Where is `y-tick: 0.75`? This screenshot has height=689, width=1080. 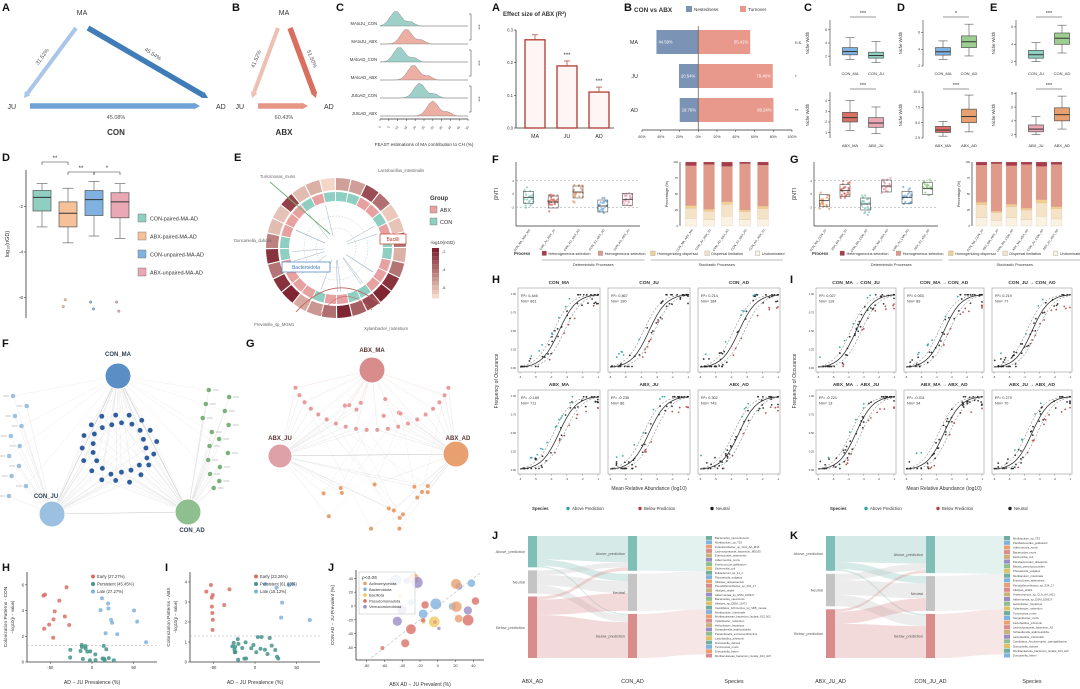 y-tick: 0.75 is located at coordinates (812, 415).